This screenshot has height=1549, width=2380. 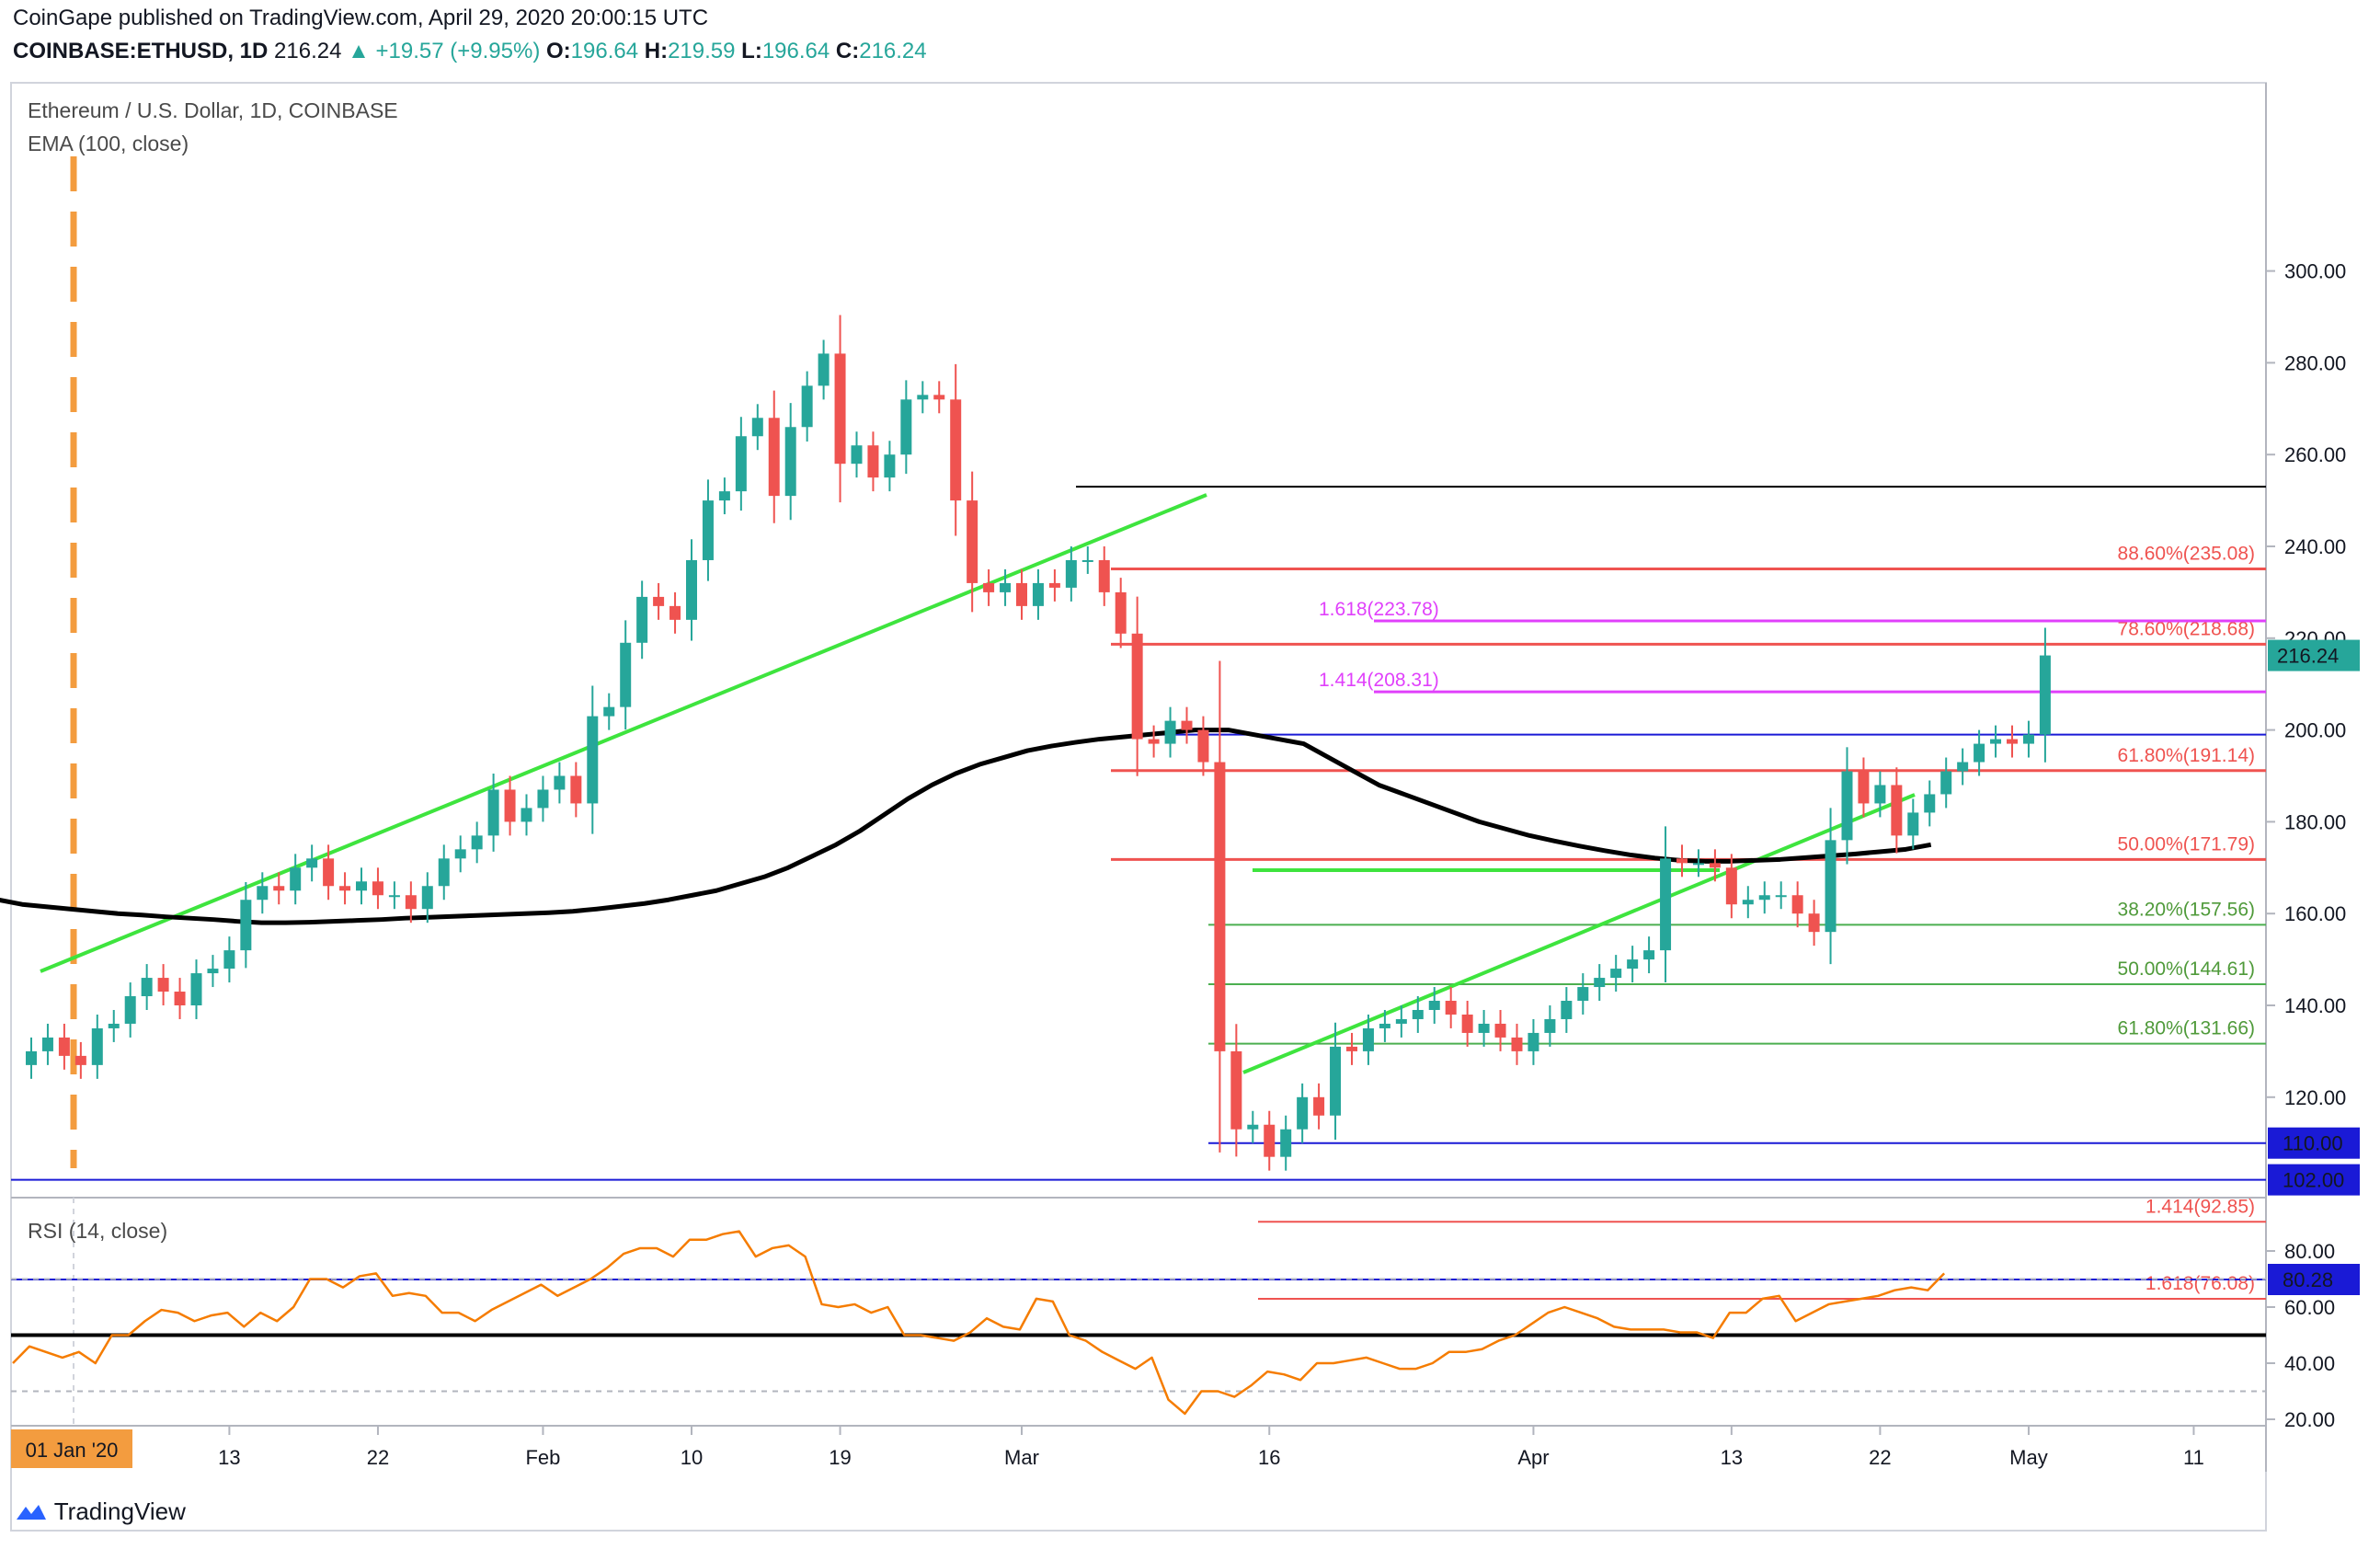 I want to click on time-tick-label: 01 Jan '20, so click(x=72, y=1451).